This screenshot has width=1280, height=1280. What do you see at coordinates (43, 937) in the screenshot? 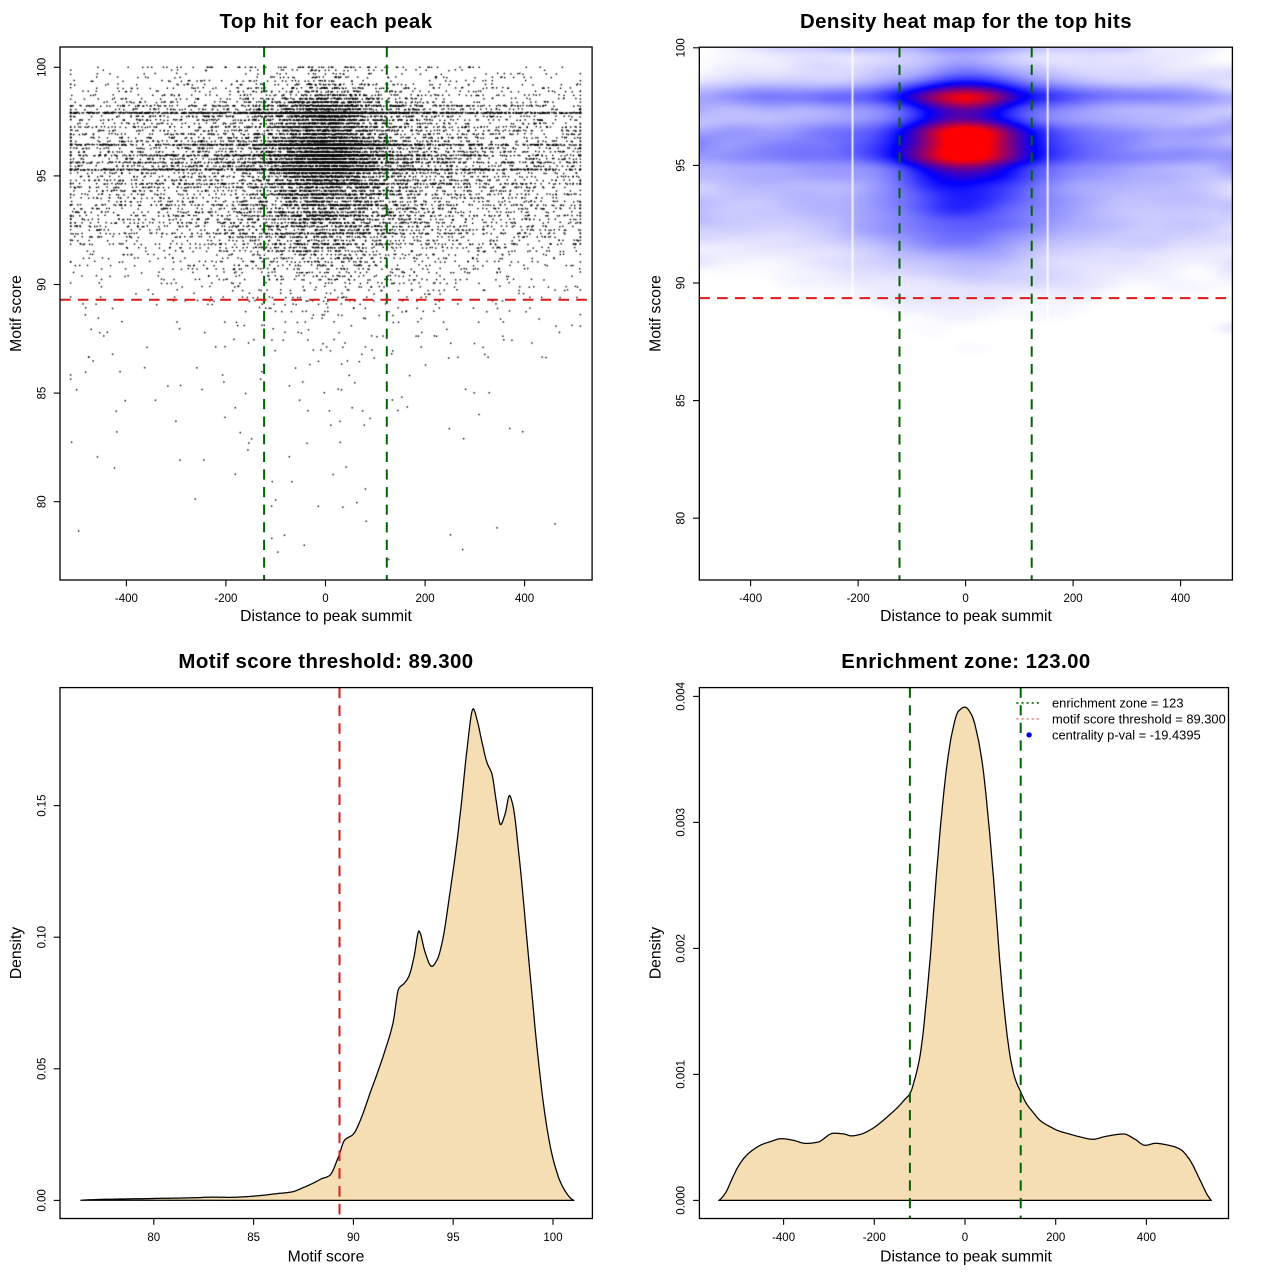
I see `svg-text: 0.10` at bounding box center [43, 937].